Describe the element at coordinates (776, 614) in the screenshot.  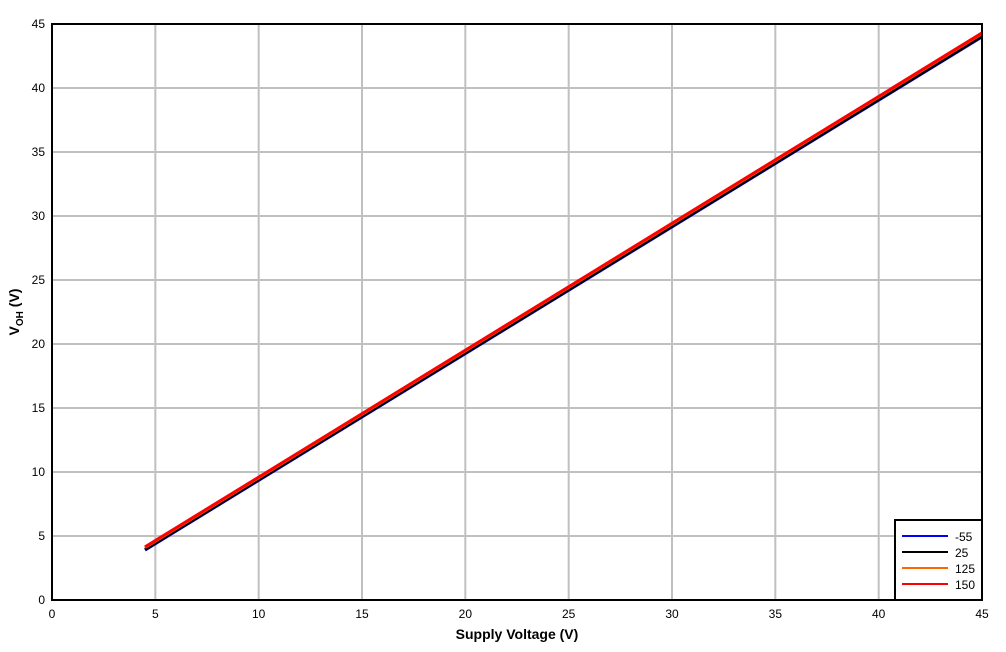
I see `x-tick-label: 35` at that location.